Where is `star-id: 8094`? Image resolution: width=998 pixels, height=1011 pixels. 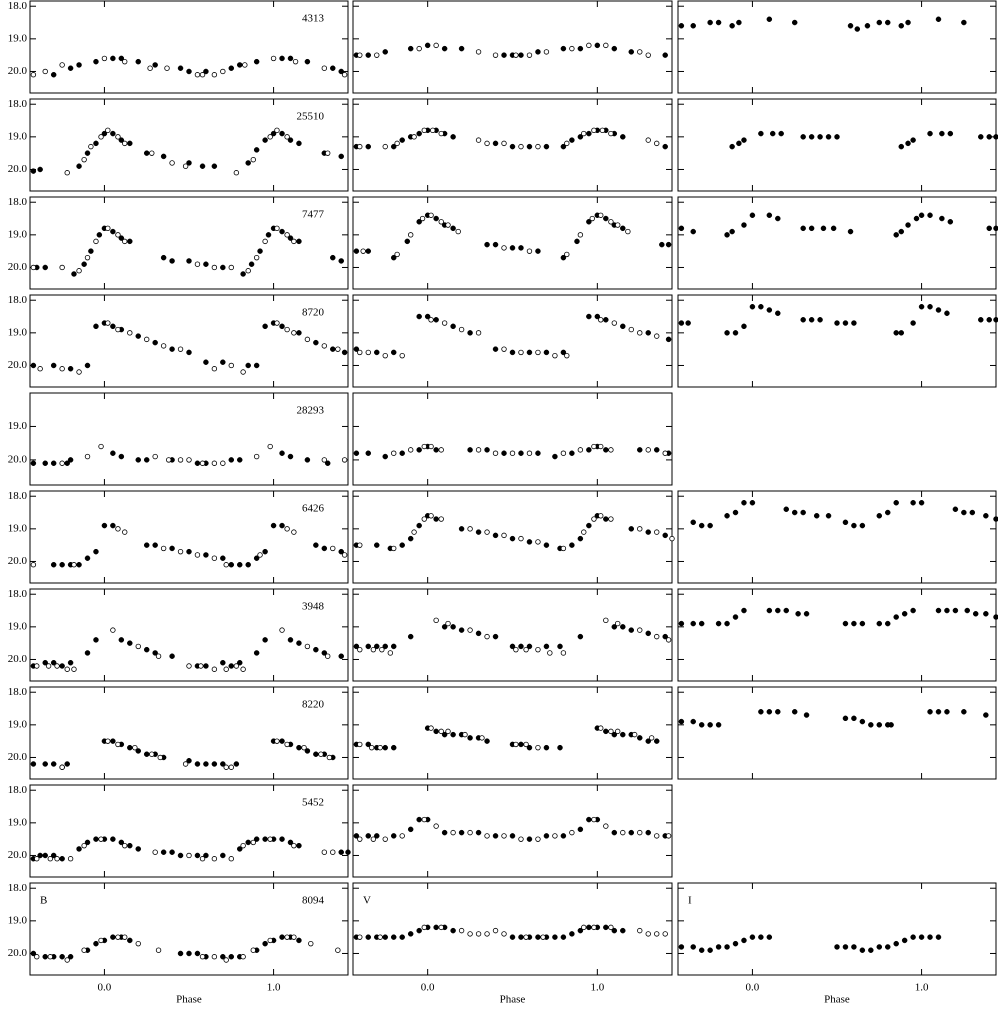
star-id: 8094 is located at coordinates (313, 901).